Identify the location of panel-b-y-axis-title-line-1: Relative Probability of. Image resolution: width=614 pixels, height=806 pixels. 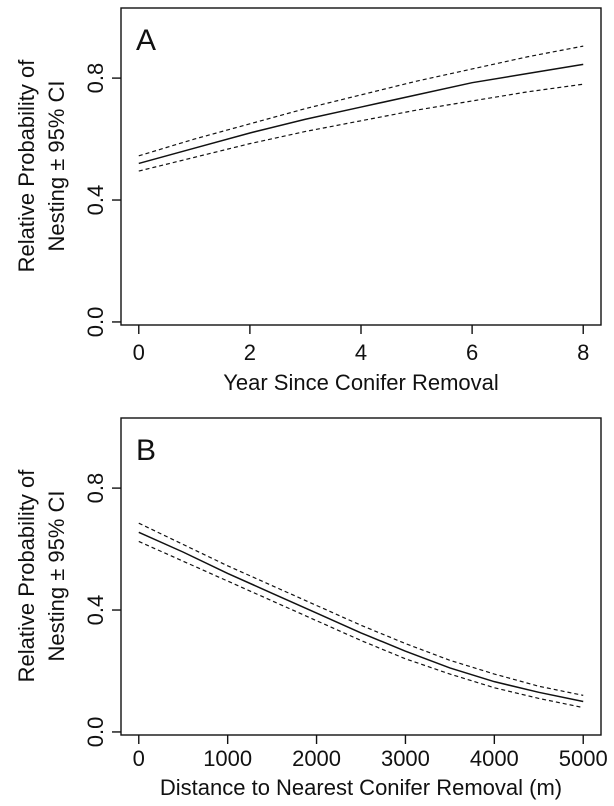
(26, 576).